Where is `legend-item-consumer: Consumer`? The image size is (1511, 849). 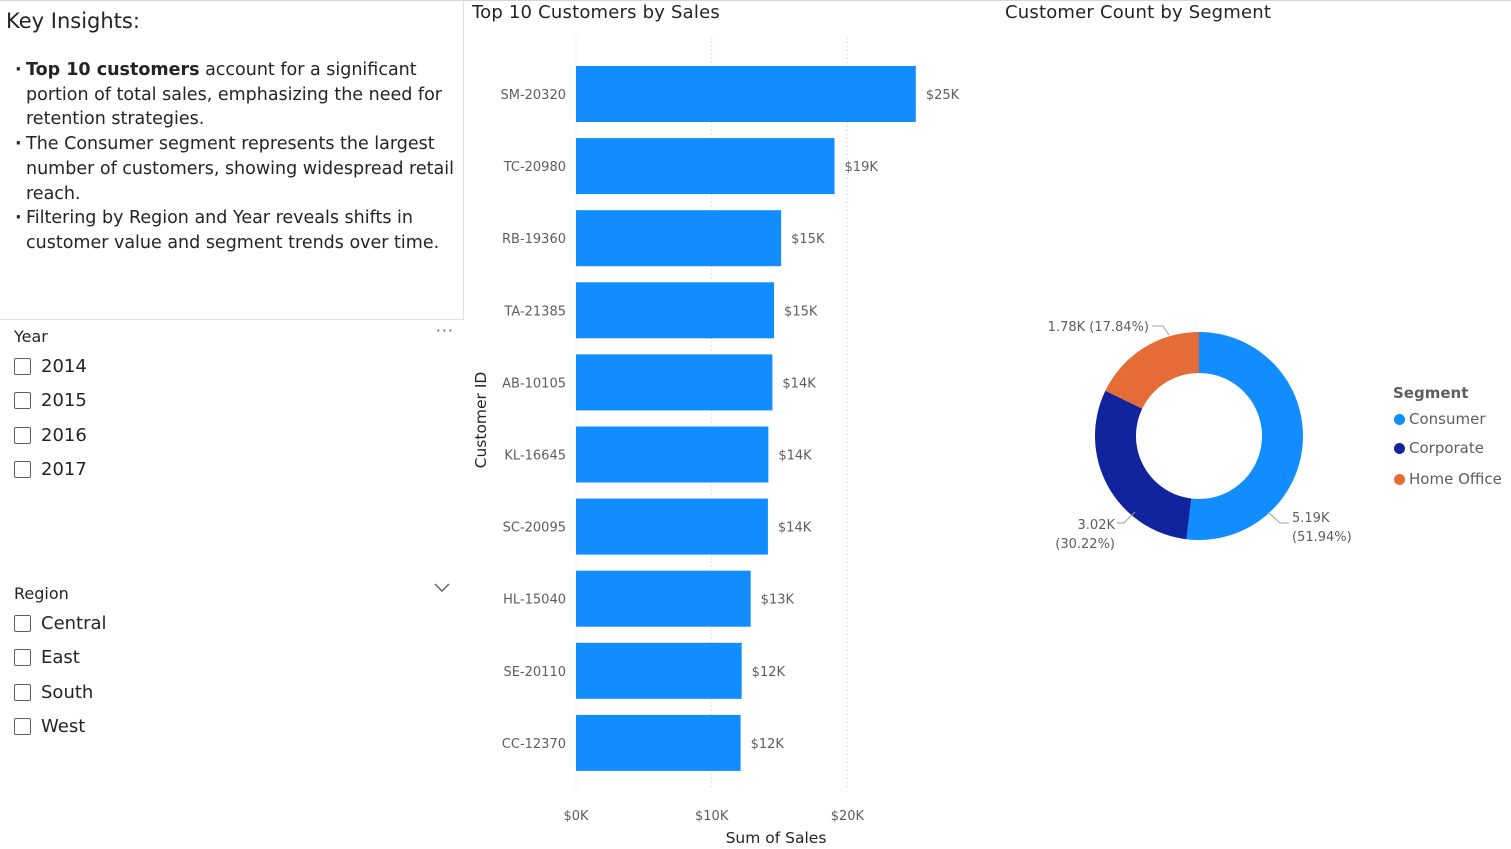
legend-item-consumer: Consumer is located at coordinates (1440, 419).